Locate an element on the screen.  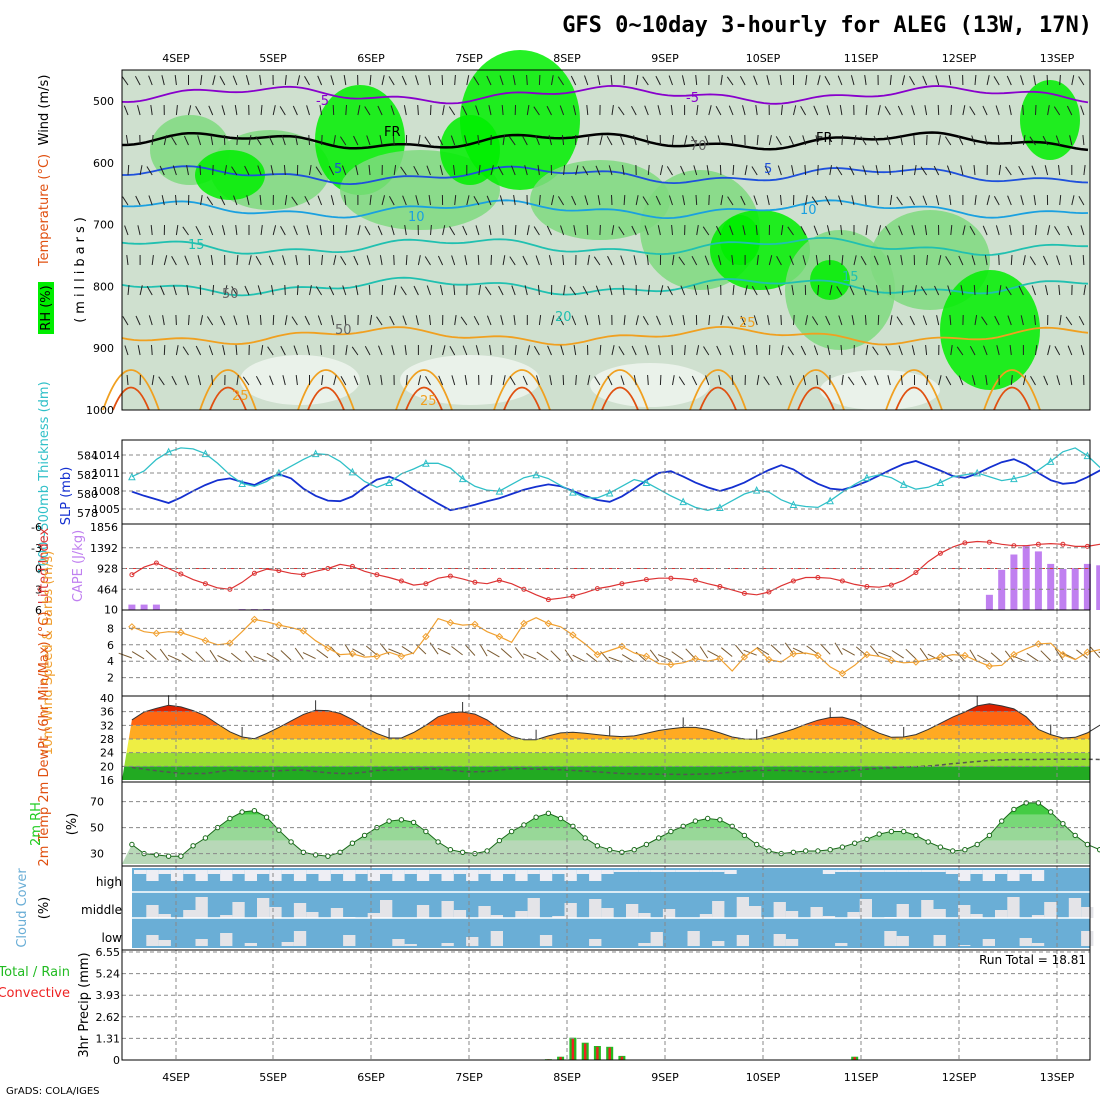
date-label-top: 7SEP is located at coordinates (469, 58).